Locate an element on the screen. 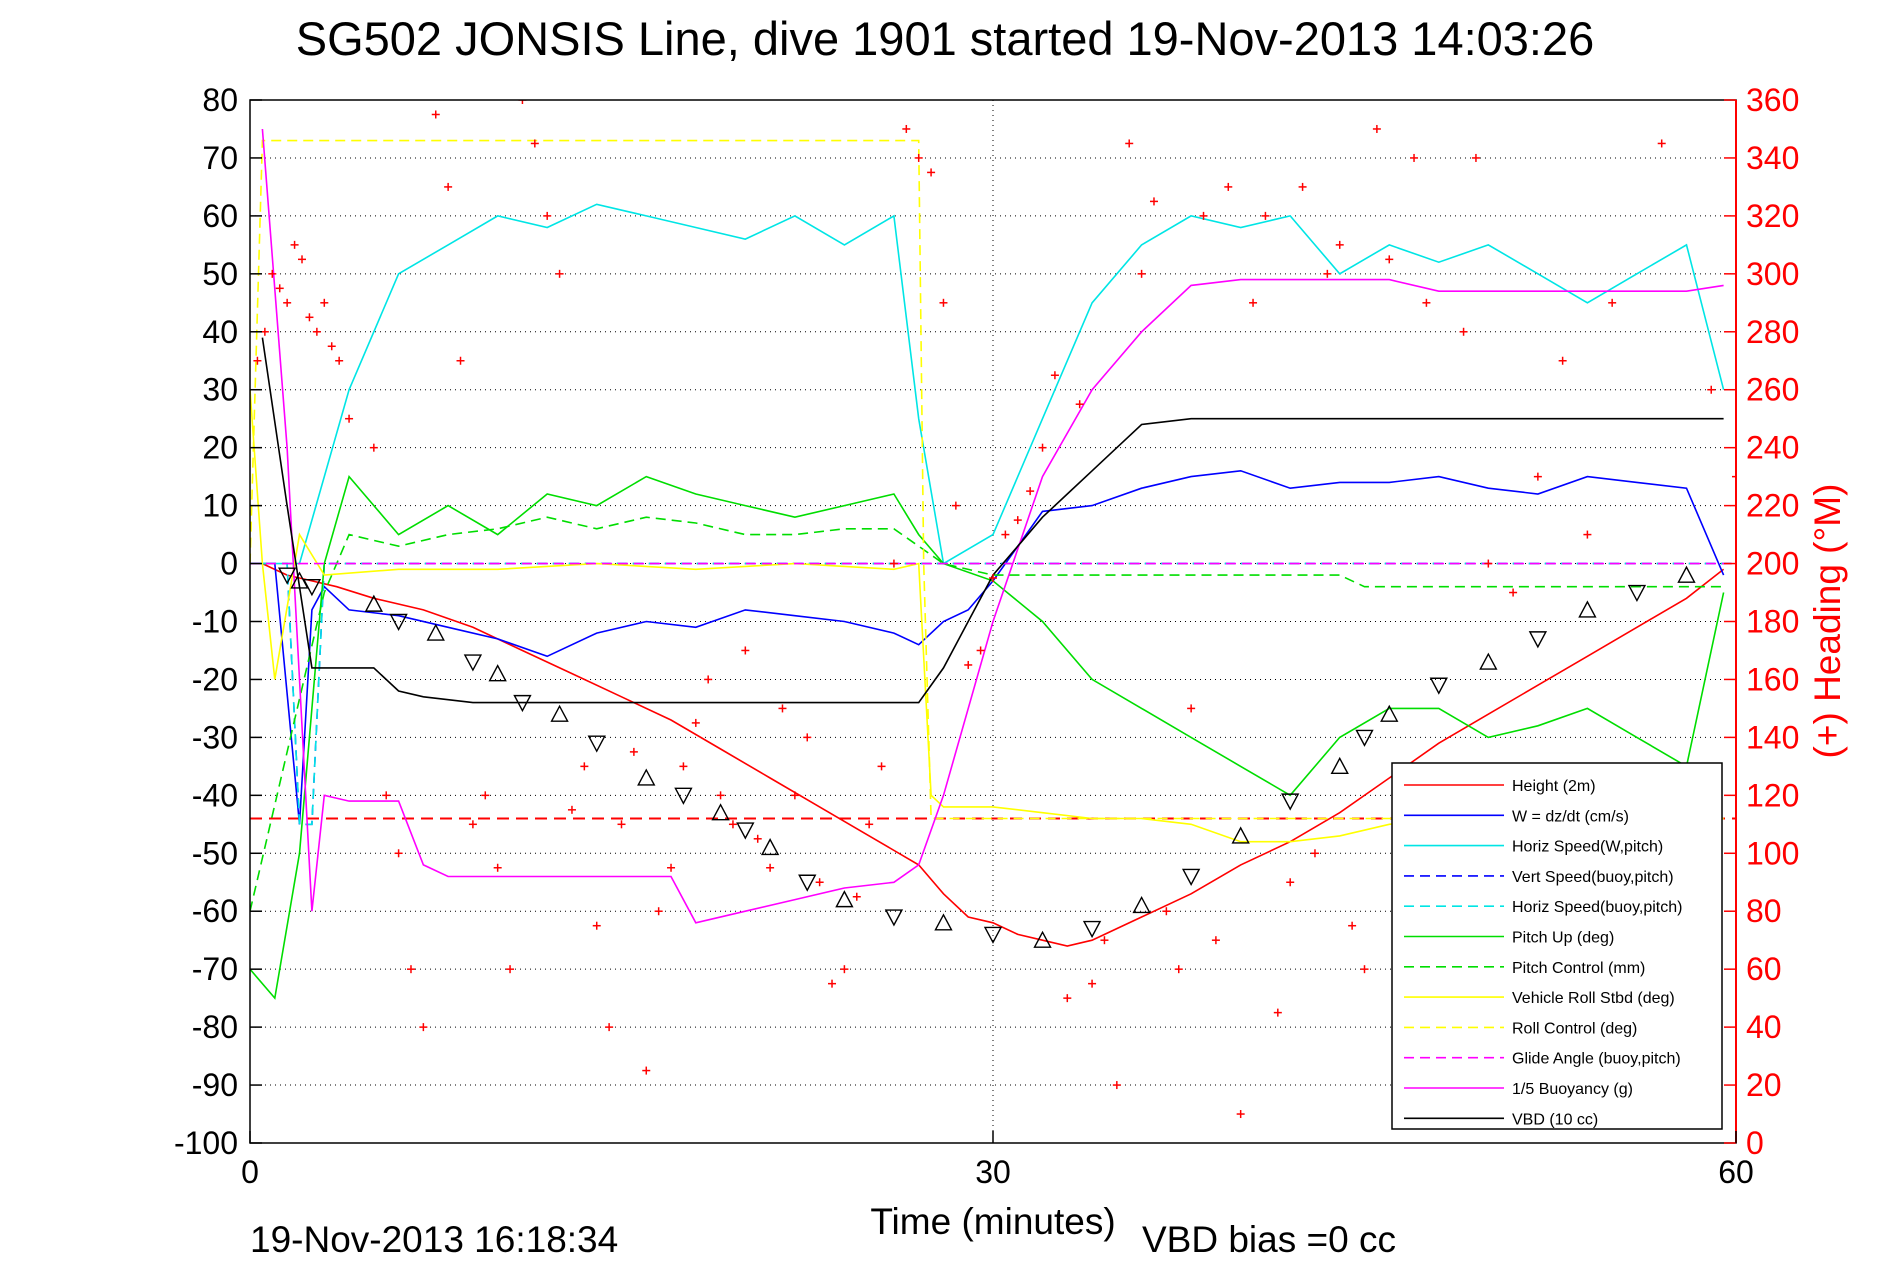  right-tick-label: 240 is located at coordinates (1772, 448).